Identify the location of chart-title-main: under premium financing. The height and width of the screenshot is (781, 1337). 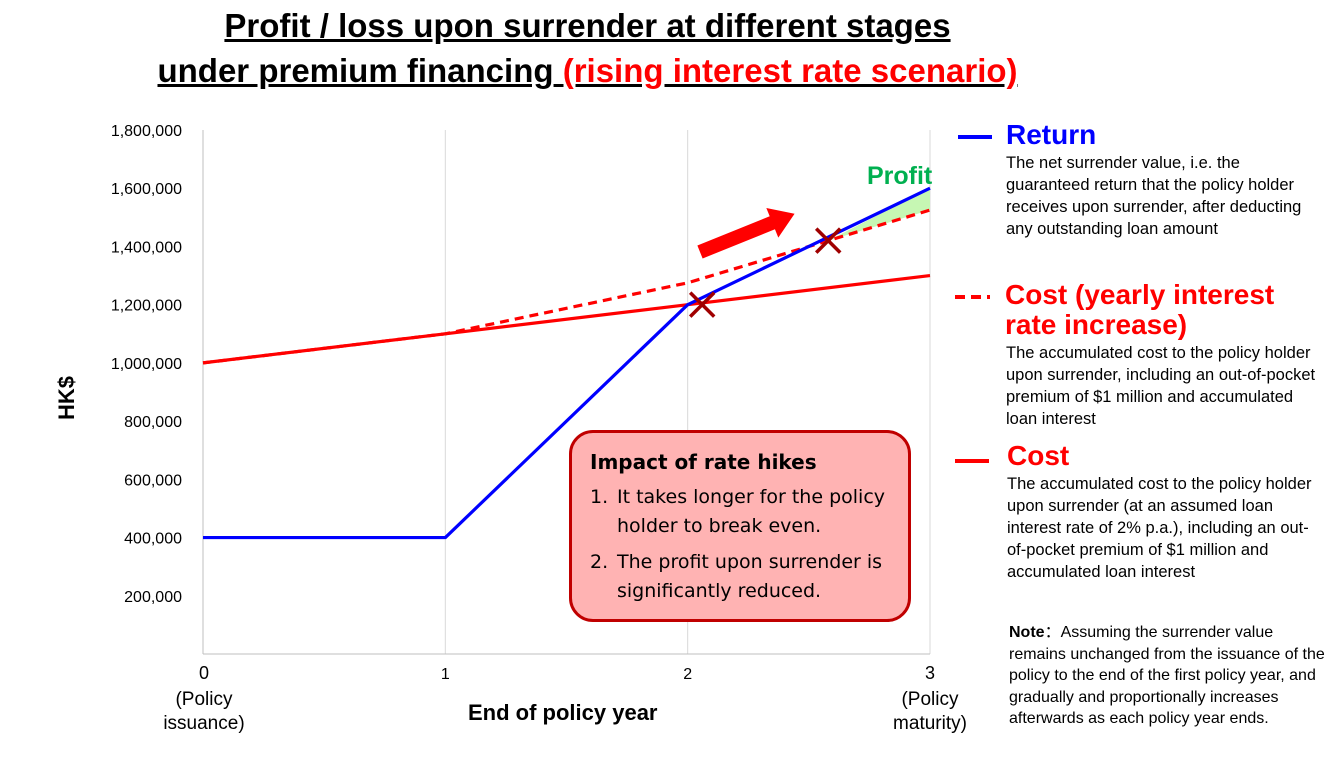
(355, 70).